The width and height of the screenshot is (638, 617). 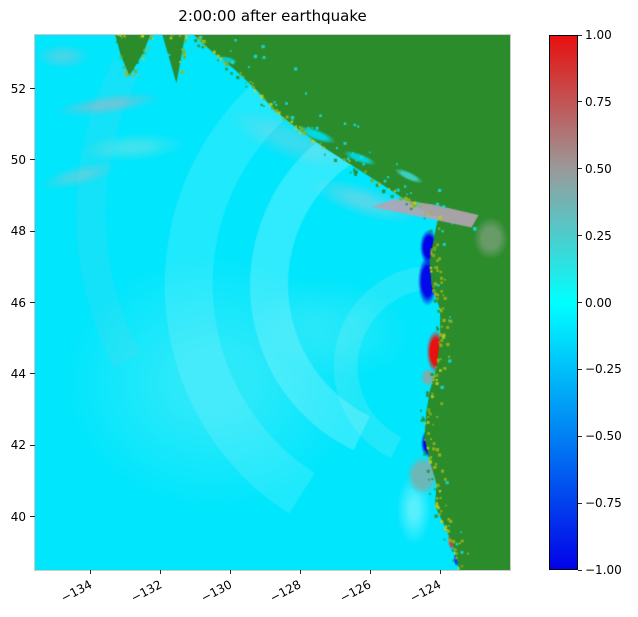 What do you see at coordinates (355, 591) in the screenshot?
I see `x-tick-label: −126` at bounding box center [355, 591].